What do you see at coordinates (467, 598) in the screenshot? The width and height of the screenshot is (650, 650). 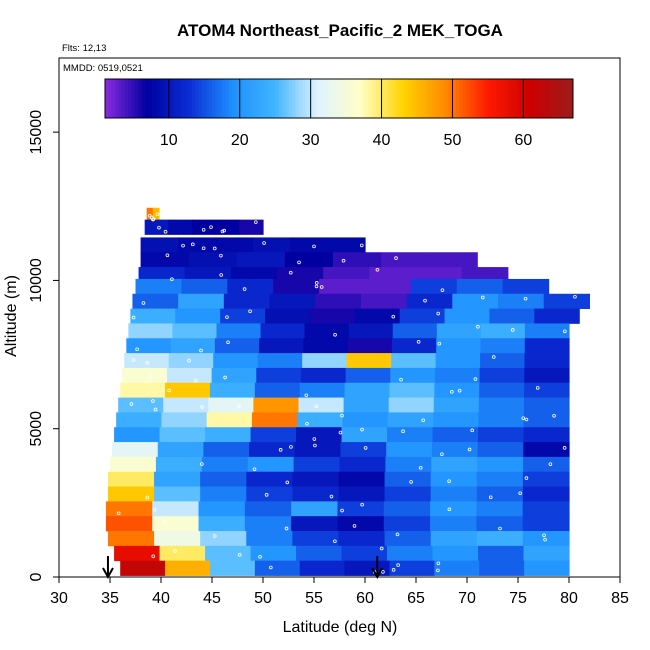 I see `x-tick-label: 70` at bounding box center [467, 598].